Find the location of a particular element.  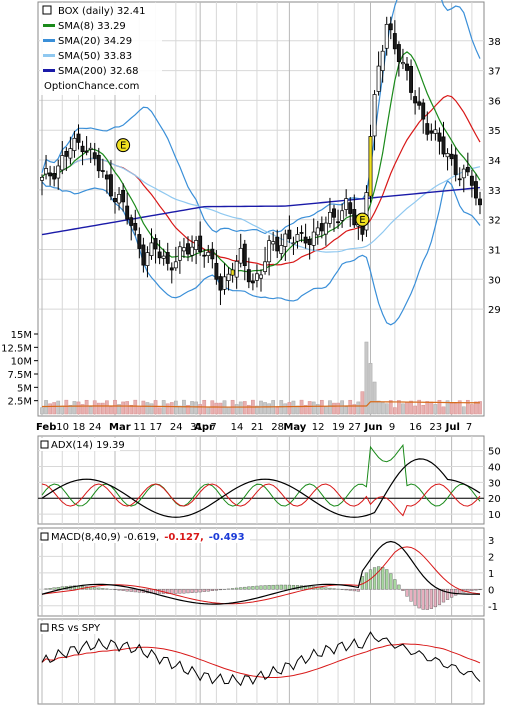

price-y-tick: 34 is located at coordinates (494, 161).